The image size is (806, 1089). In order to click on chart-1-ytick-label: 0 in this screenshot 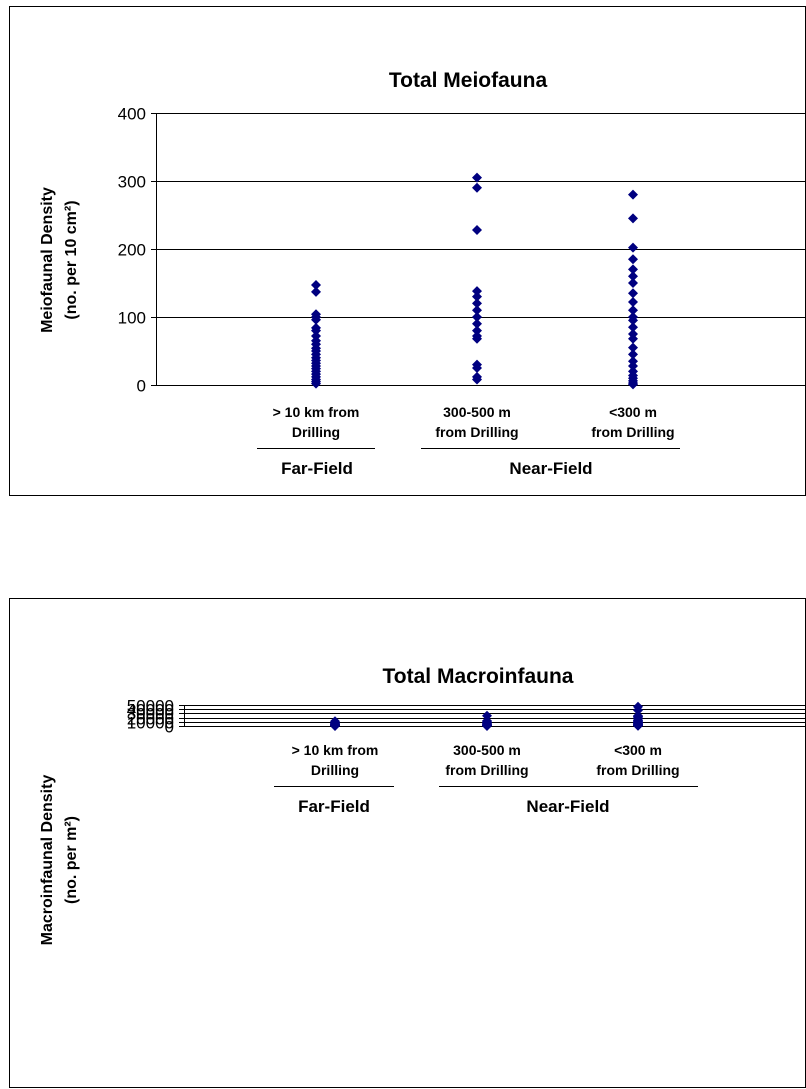, I will do `click(141, 386)`.